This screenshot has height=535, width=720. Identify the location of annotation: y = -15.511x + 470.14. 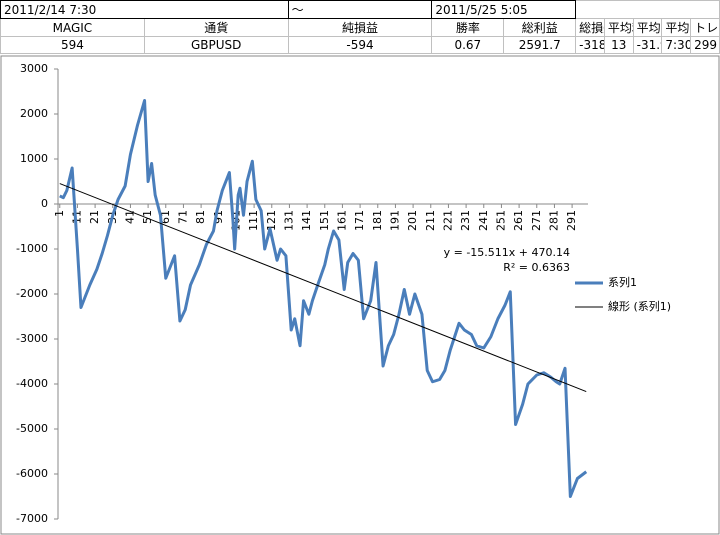
(507, 252).